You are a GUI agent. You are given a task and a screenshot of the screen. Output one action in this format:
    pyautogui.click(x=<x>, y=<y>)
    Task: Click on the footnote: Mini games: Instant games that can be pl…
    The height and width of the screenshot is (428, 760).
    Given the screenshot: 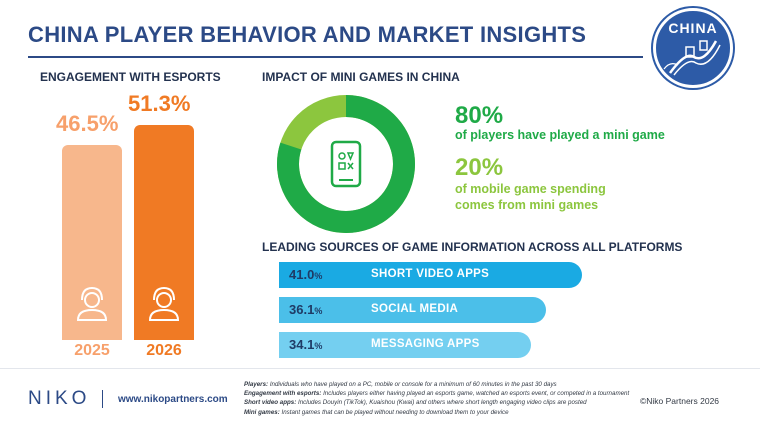 What is the action you would take?
    pyautogui.click(x=376, y=412)
    